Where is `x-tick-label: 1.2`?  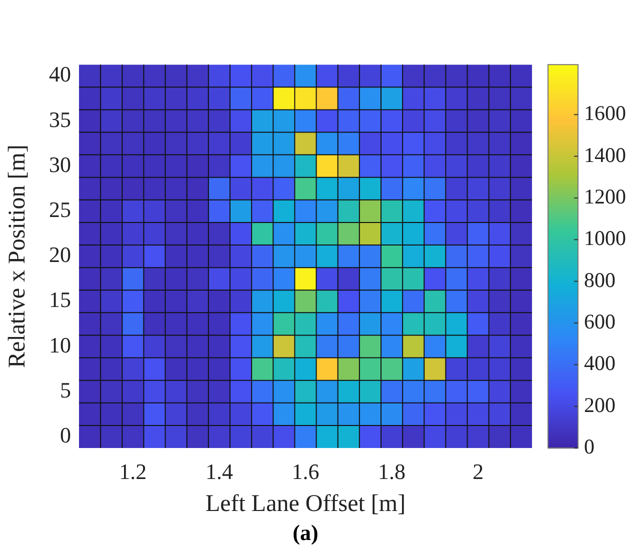 x-tick-label: 1.2 is located at coordinates (133, 471).